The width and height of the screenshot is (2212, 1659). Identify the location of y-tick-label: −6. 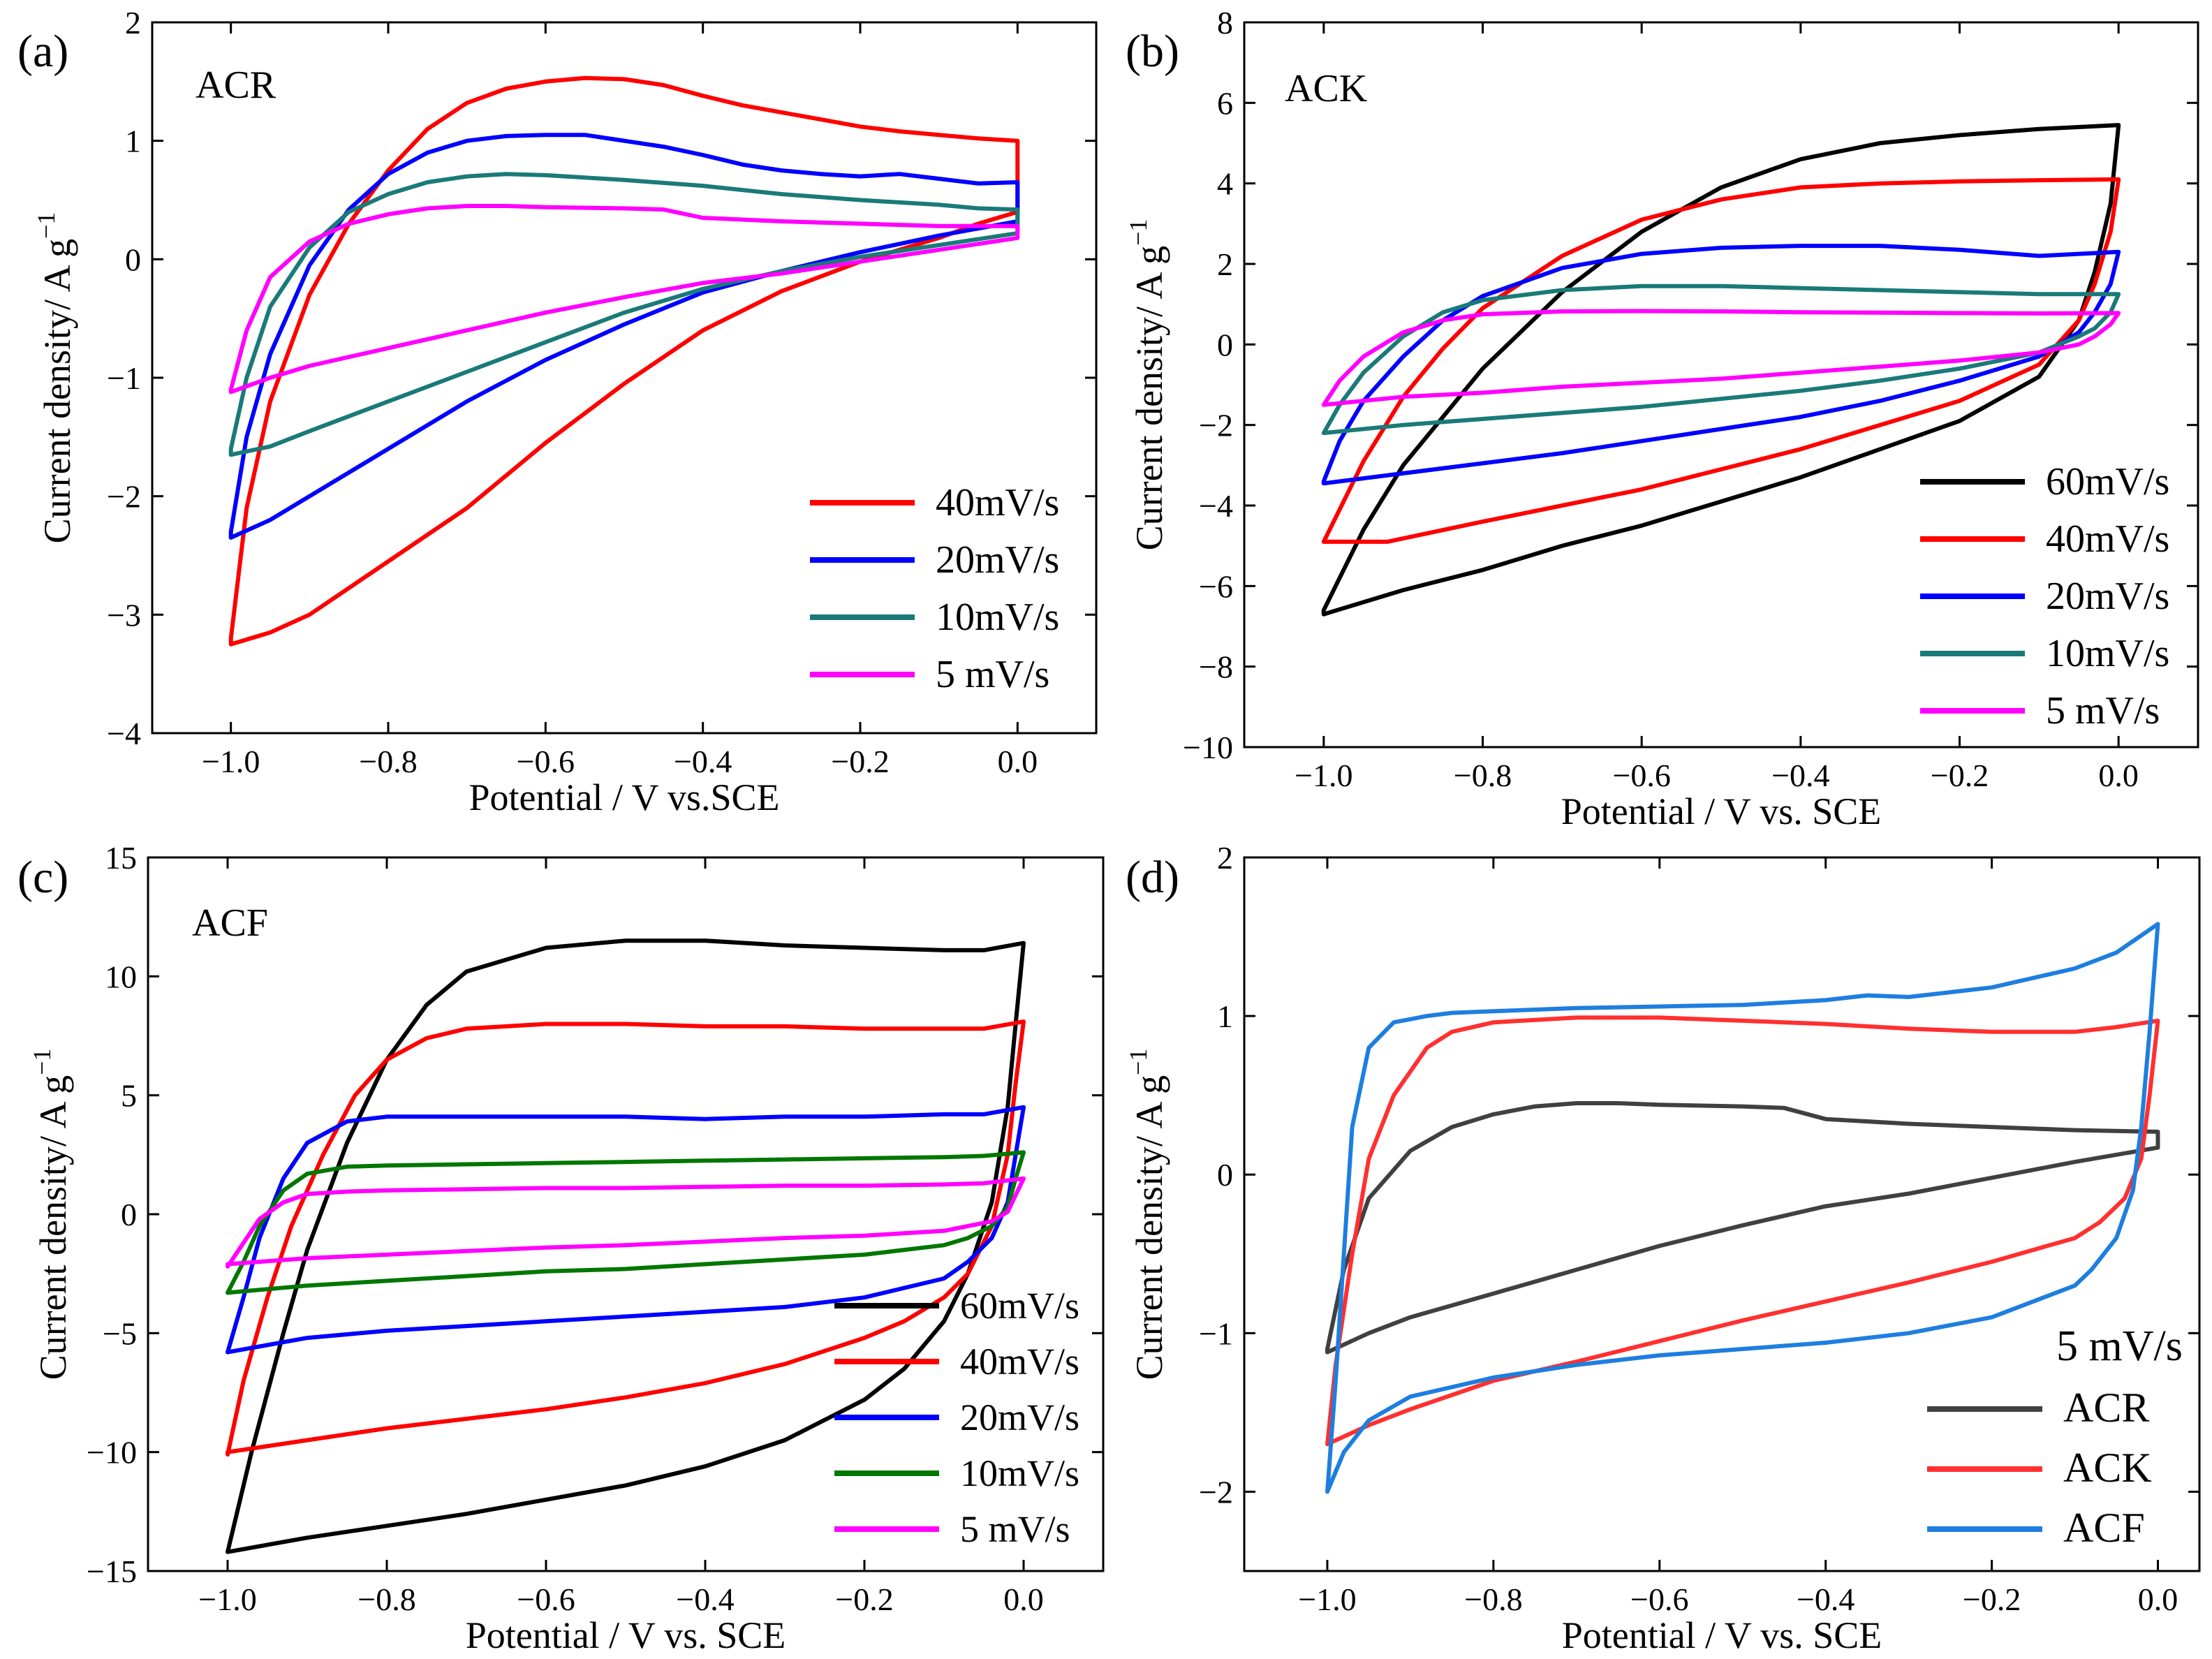
(1216, 586).